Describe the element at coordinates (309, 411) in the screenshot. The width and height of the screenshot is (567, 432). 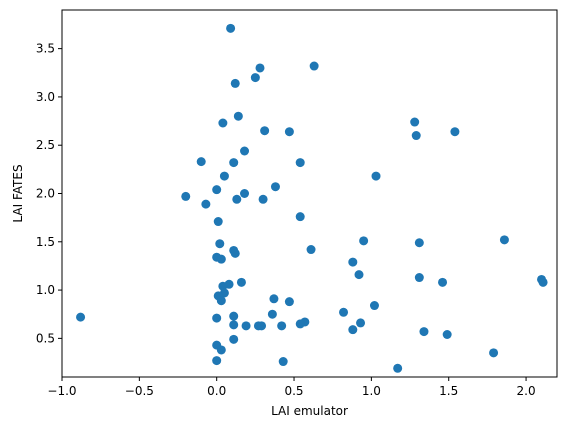
I see `x-axis-label: LAI emulator` at that location.